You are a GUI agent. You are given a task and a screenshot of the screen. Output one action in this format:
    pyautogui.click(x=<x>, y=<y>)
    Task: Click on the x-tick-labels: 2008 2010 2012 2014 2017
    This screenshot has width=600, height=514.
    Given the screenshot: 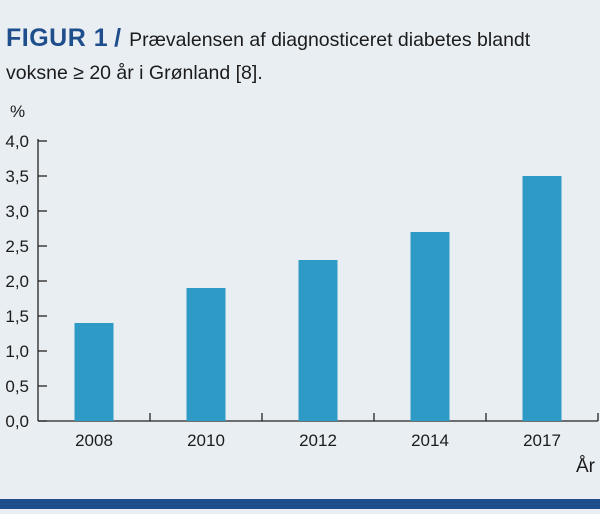 What is the action you would take?
    pyautogui.click(x=318, y=440)
    